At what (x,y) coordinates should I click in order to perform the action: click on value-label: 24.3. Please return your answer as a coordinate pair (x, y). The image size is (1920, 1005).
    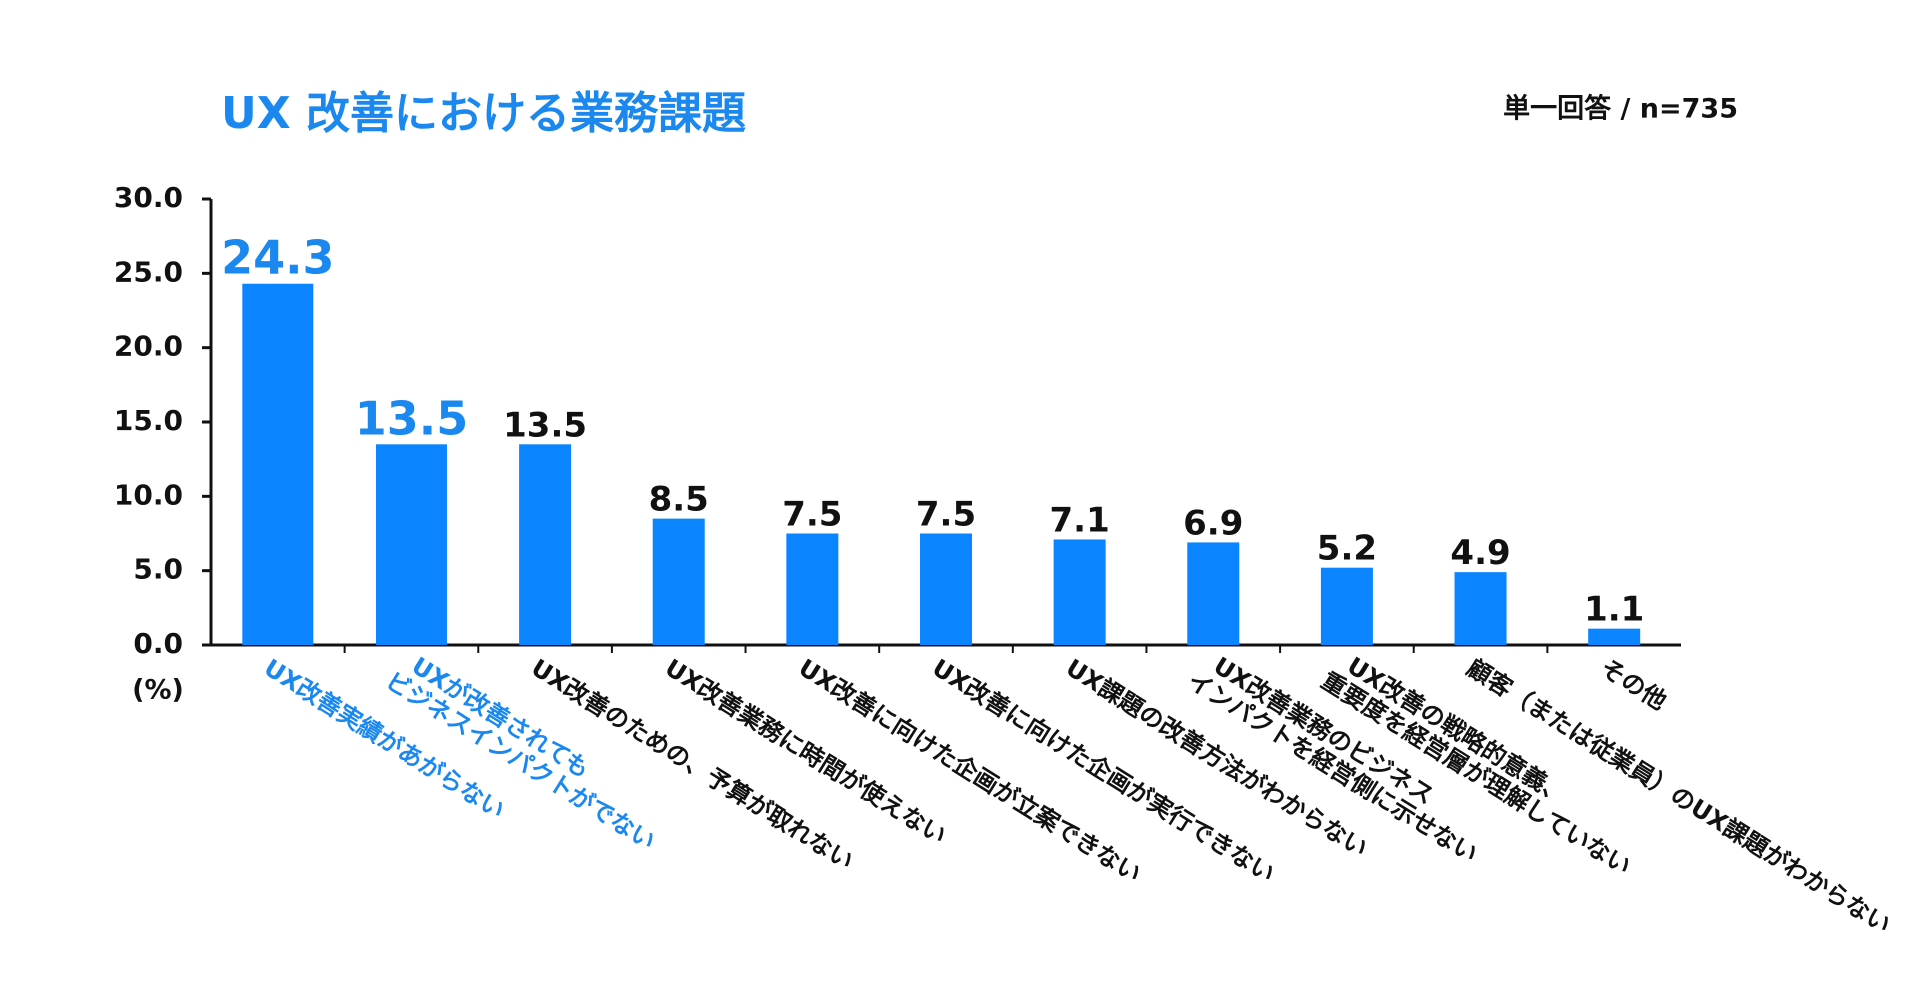
    Looking at the image, I should click on (278, 258).